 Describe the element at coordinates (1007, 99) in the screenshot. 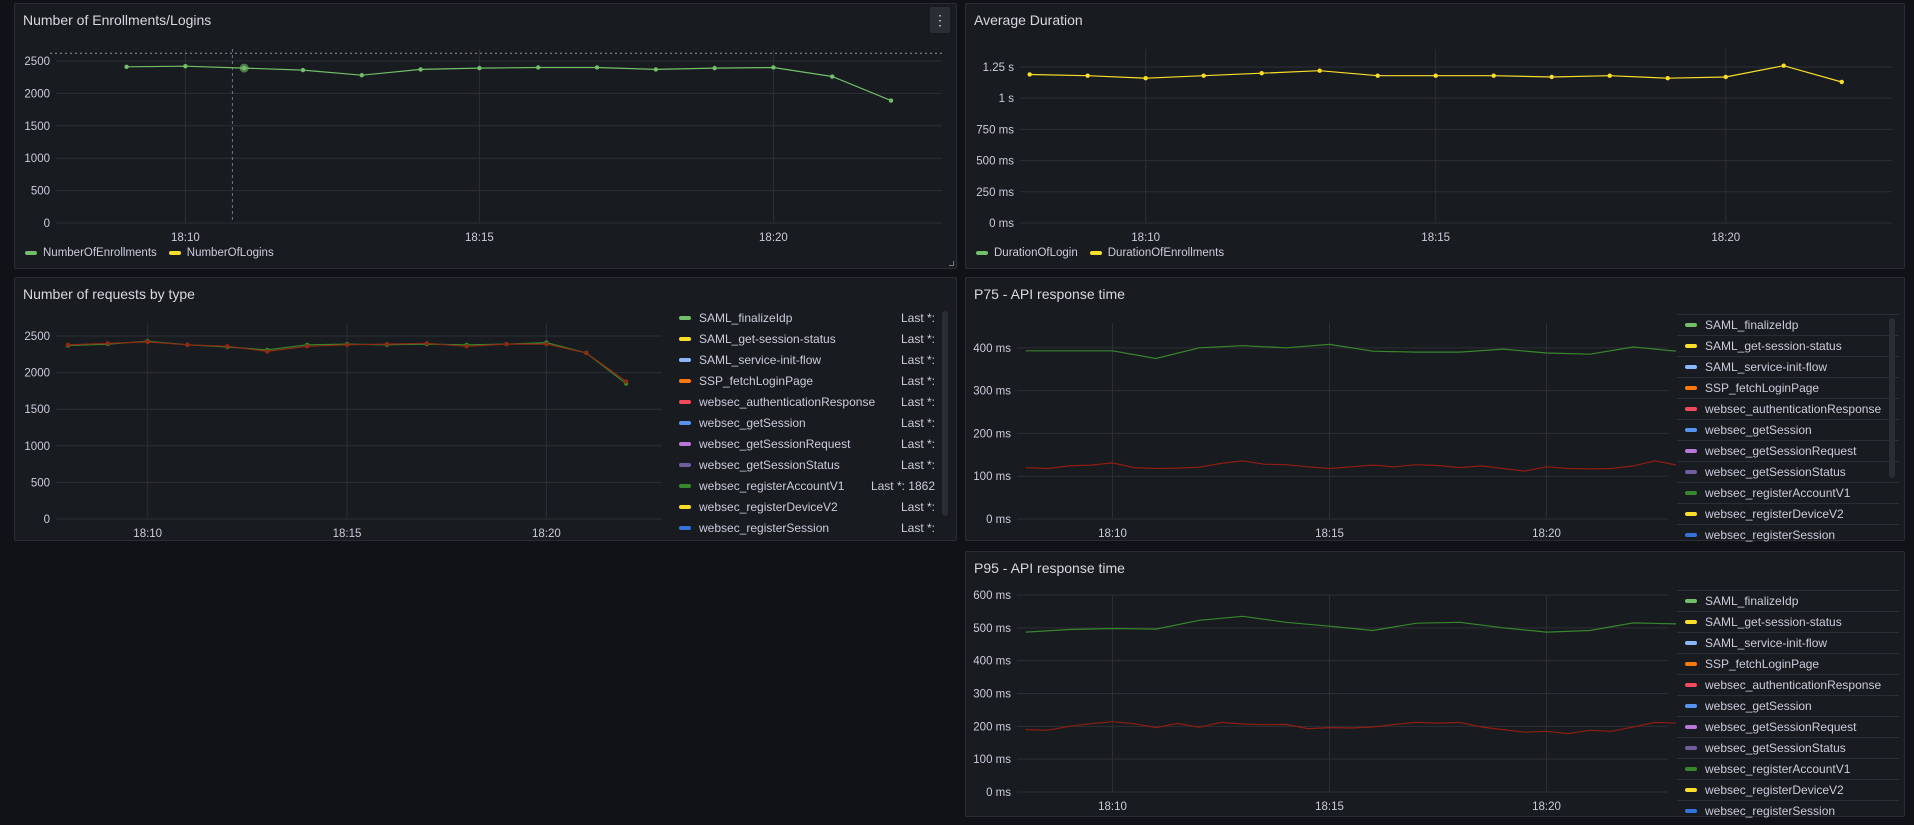

I see `y-tick-label: 1 s` at that location.